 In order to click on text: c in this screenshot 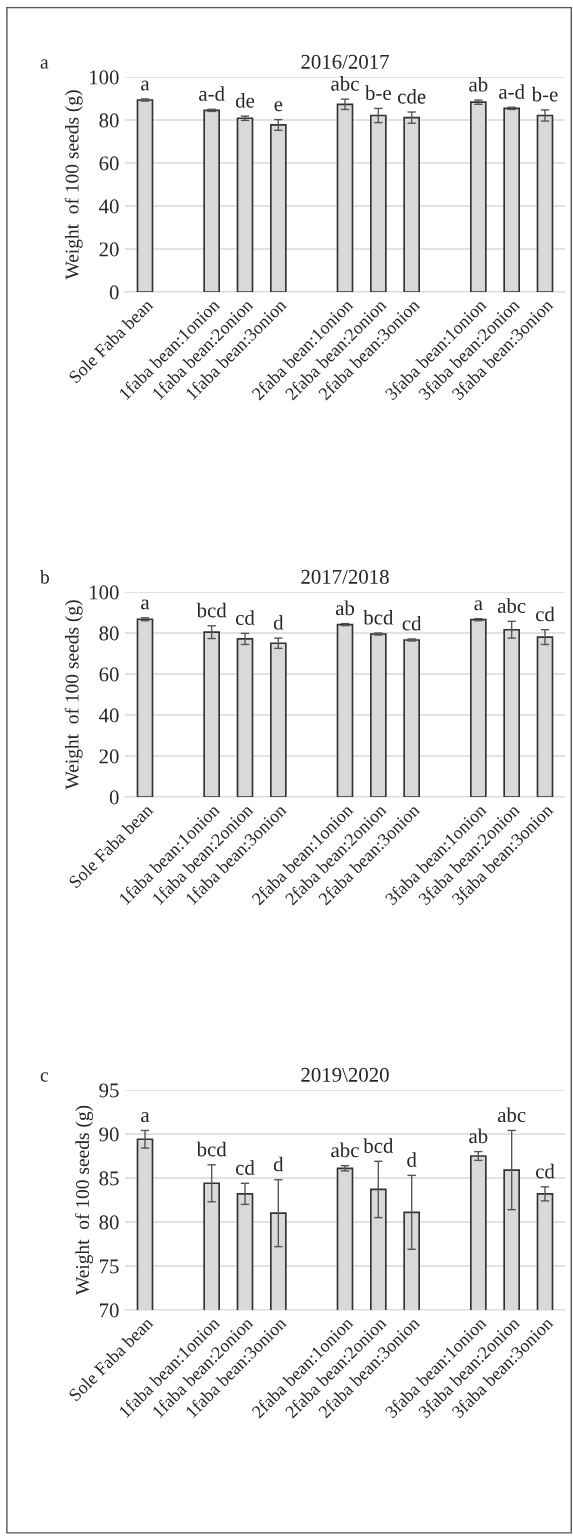, I will do `click(44, 1077)`.